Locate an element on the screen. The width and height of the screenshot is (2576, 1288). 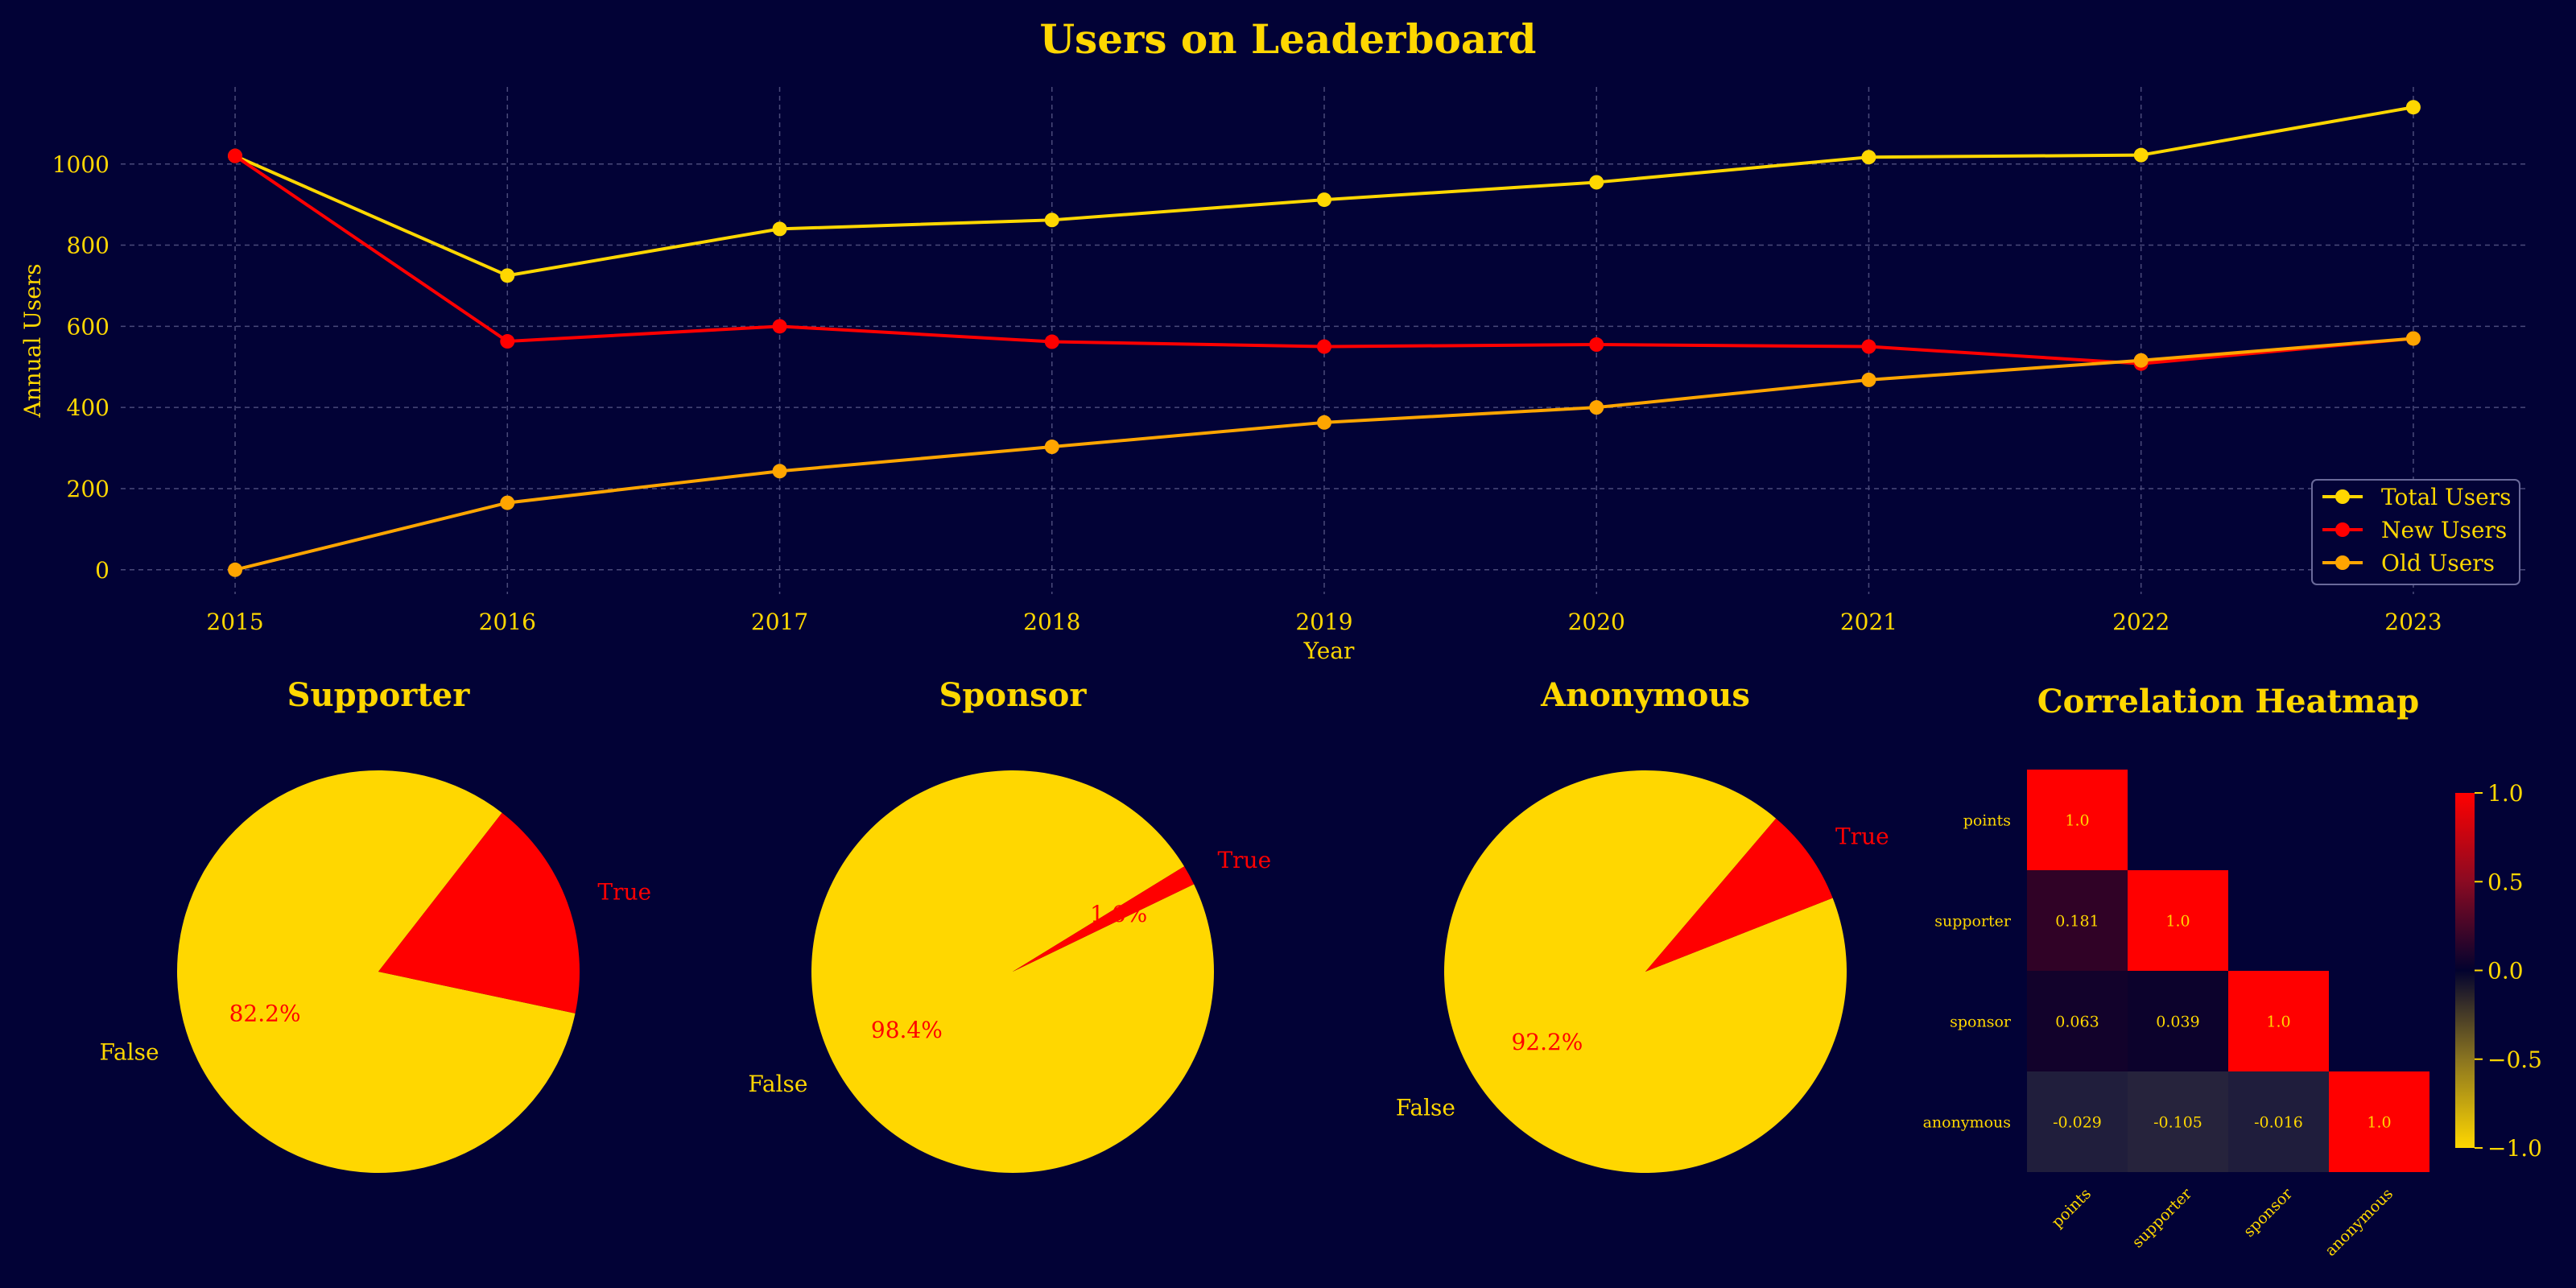
pie-pct-label: 92.2% is located at coordinates (1547, 1042).